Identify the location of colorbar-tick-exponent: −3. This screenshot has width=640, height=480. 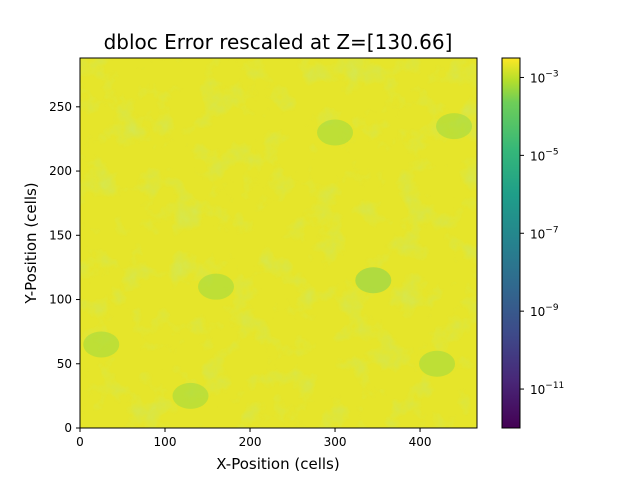
(551, 74).